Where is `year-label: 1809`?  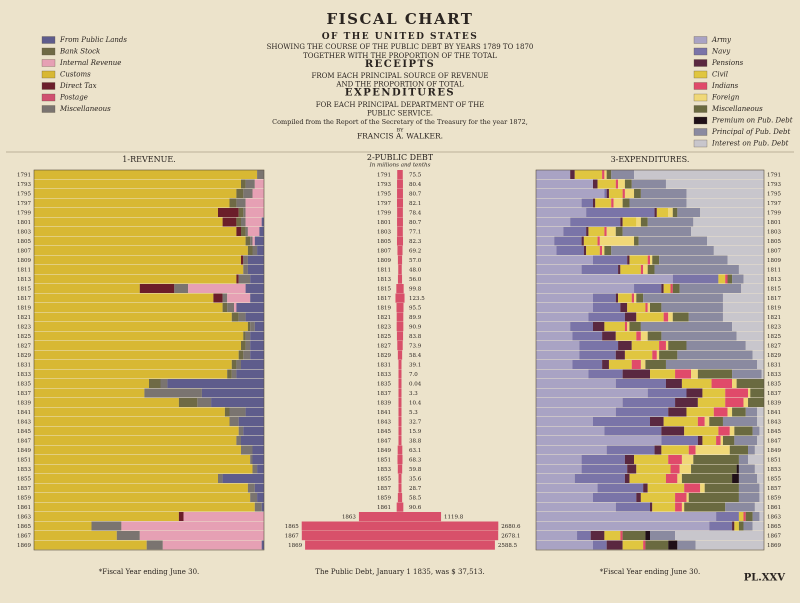 year-label: 1809 is located at coordinates (384, 261).